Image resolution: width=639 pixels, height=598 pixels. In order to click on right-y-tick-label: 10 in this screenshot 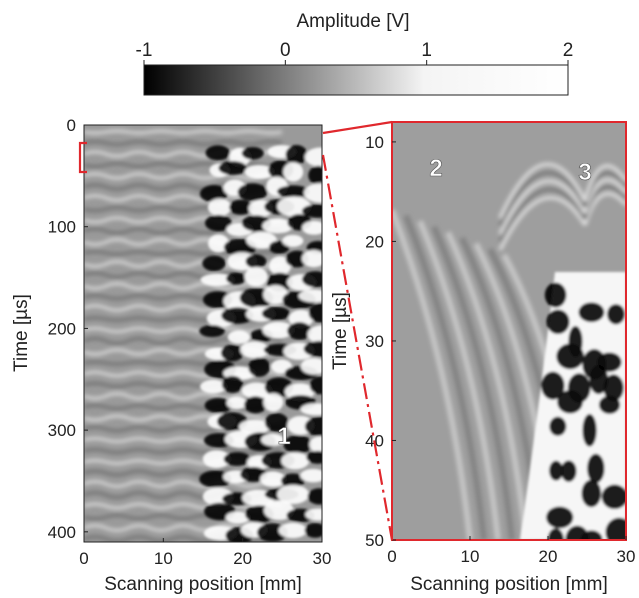, I will do `click(374, 142)`.